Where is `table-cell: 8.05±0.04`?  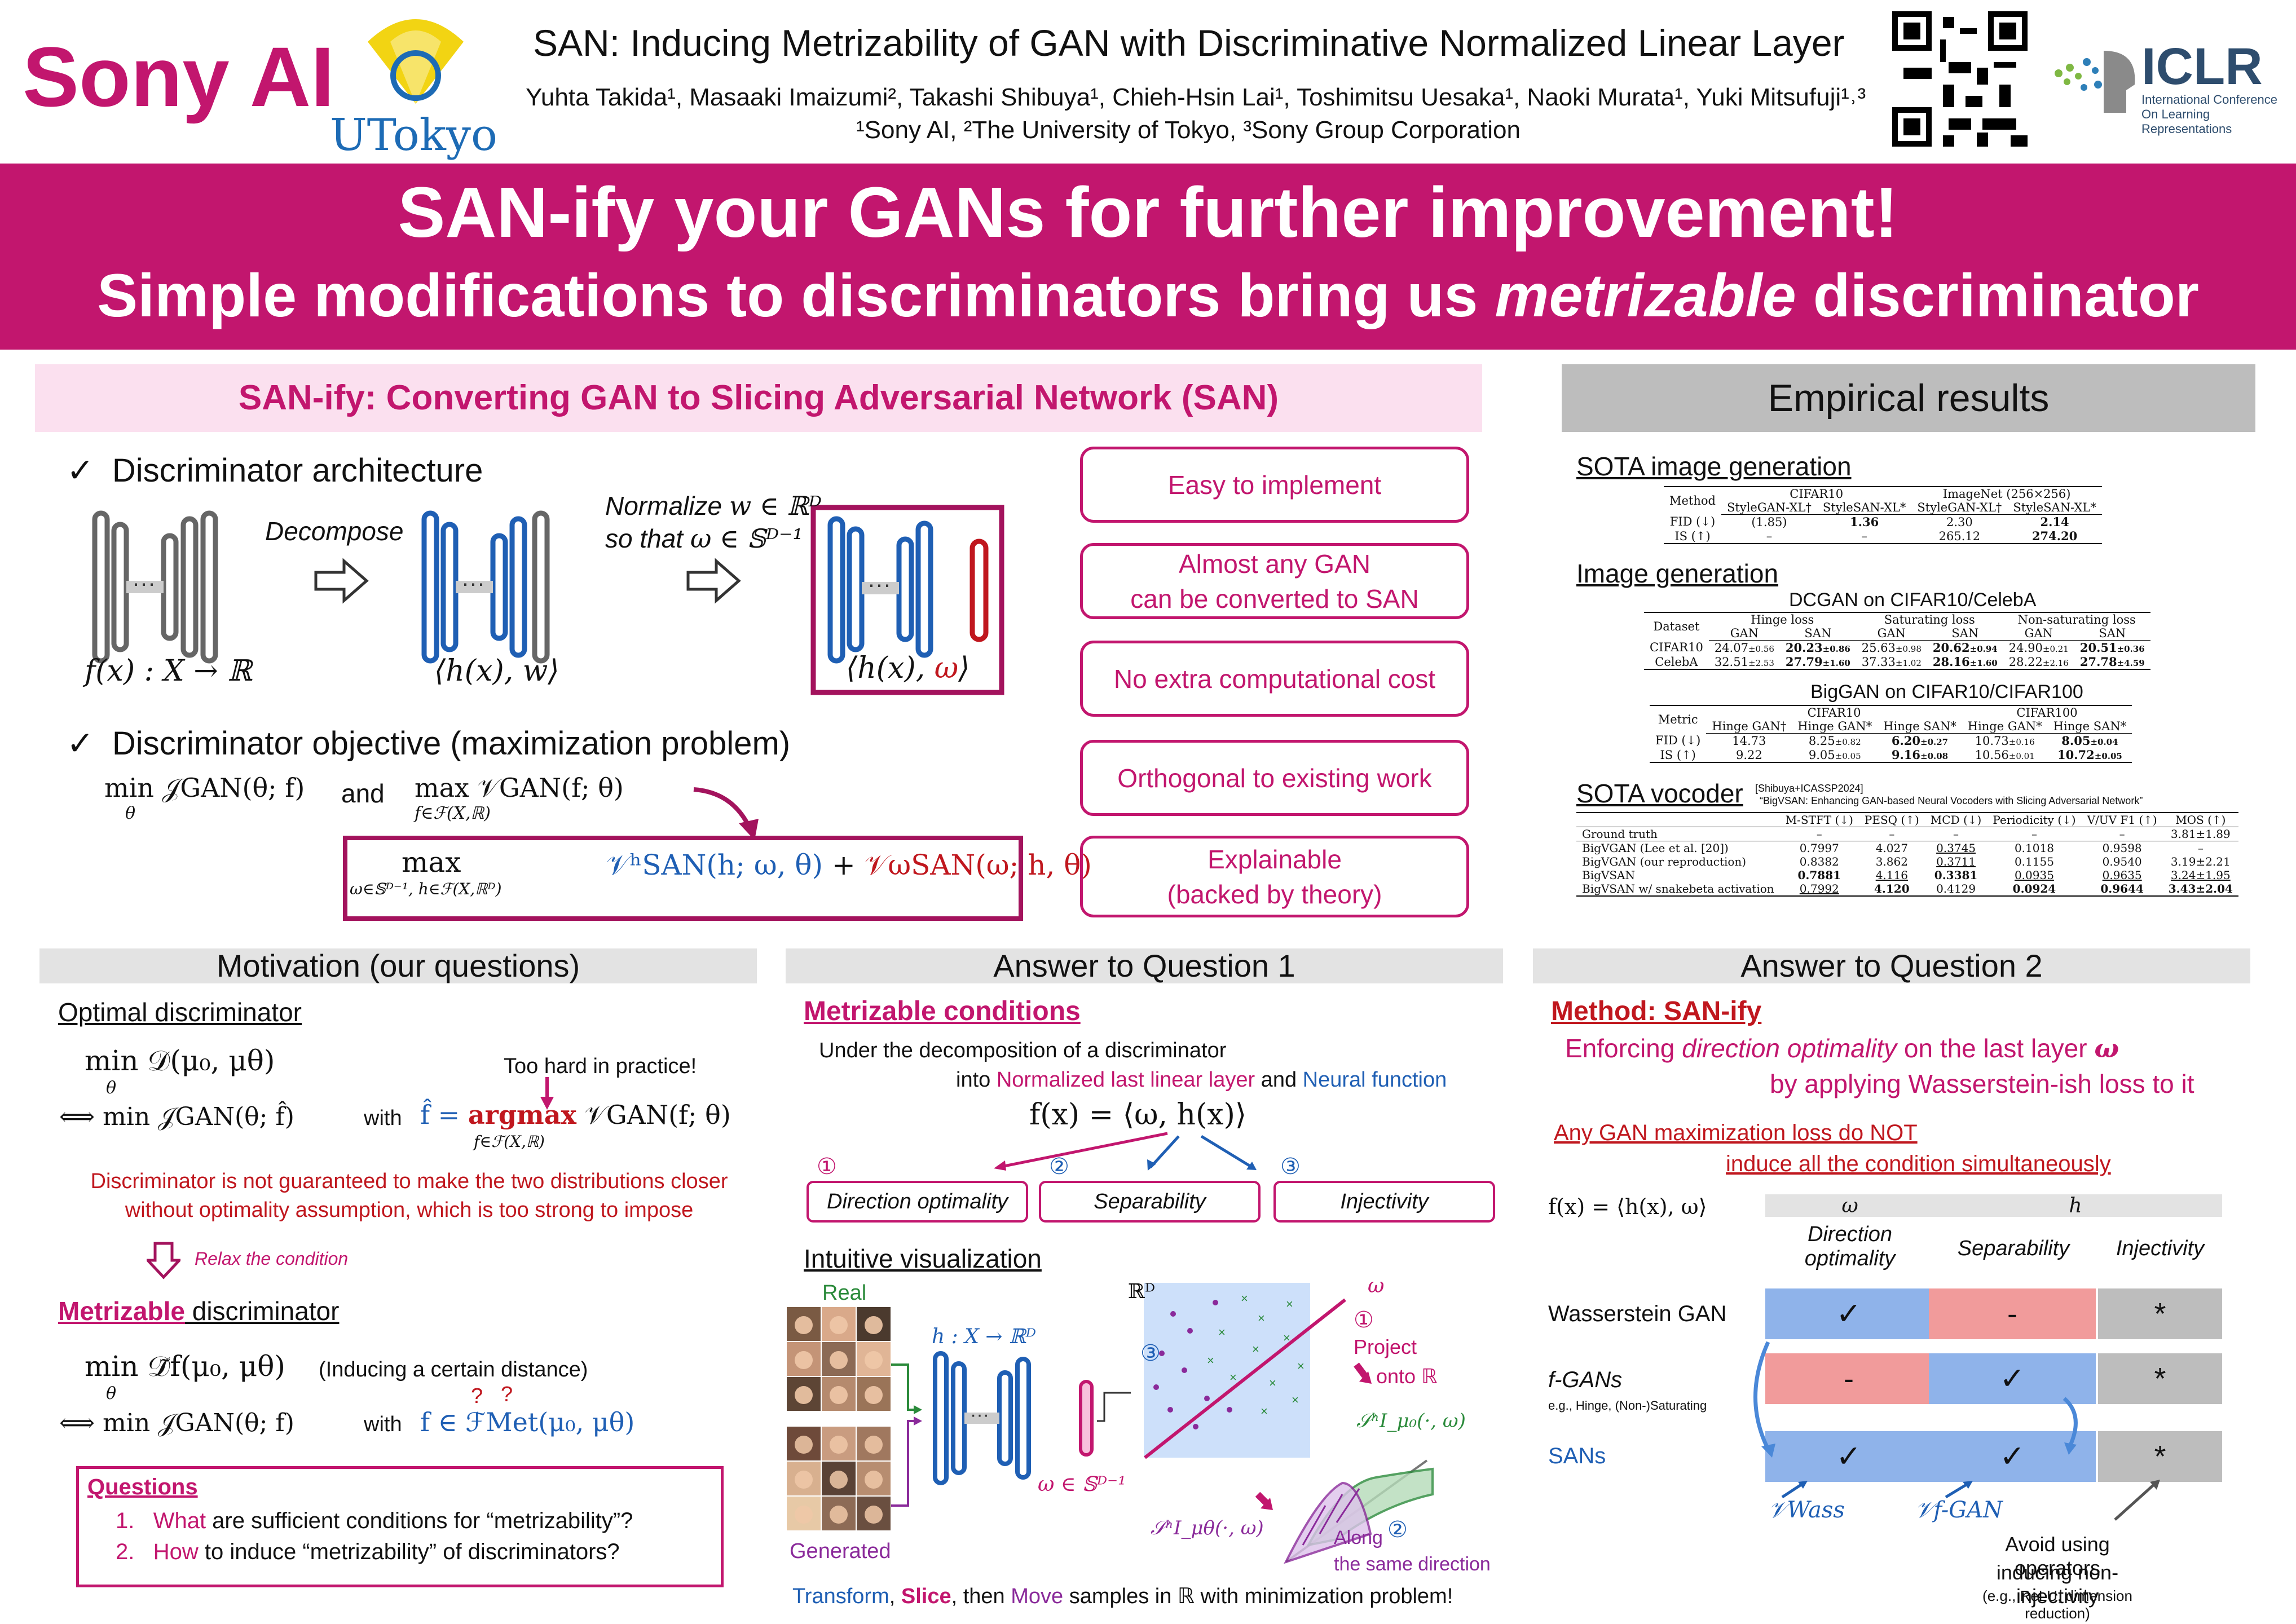
table-cell: 8.05±0.04 is located at coordinates (2090, 741).